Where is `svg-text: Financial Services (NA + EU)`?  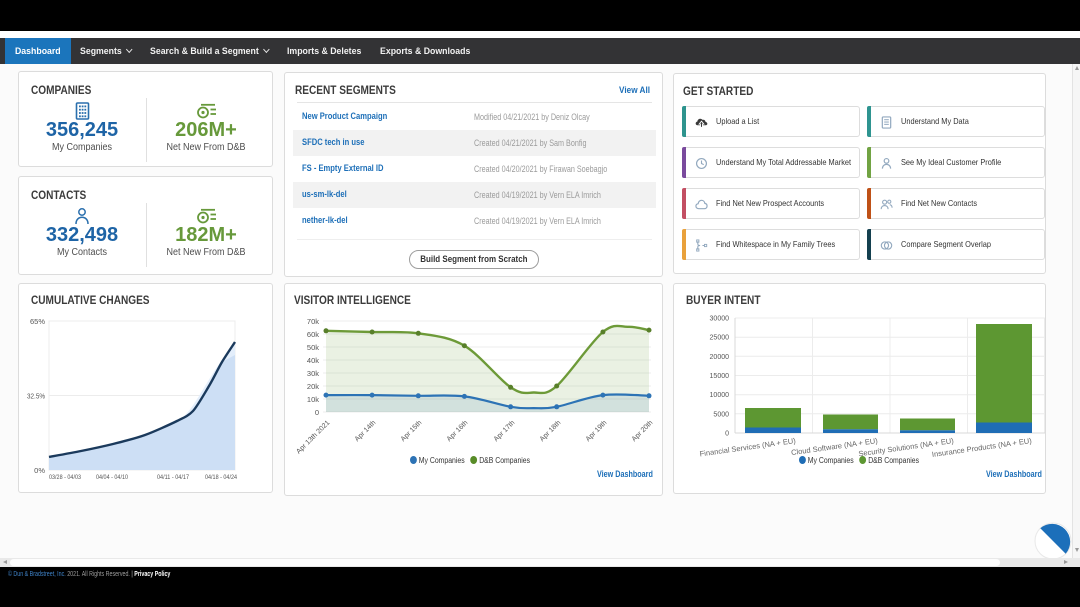 svg-text: Financial Services (NA + EU) is located at coordinates (748, 447).